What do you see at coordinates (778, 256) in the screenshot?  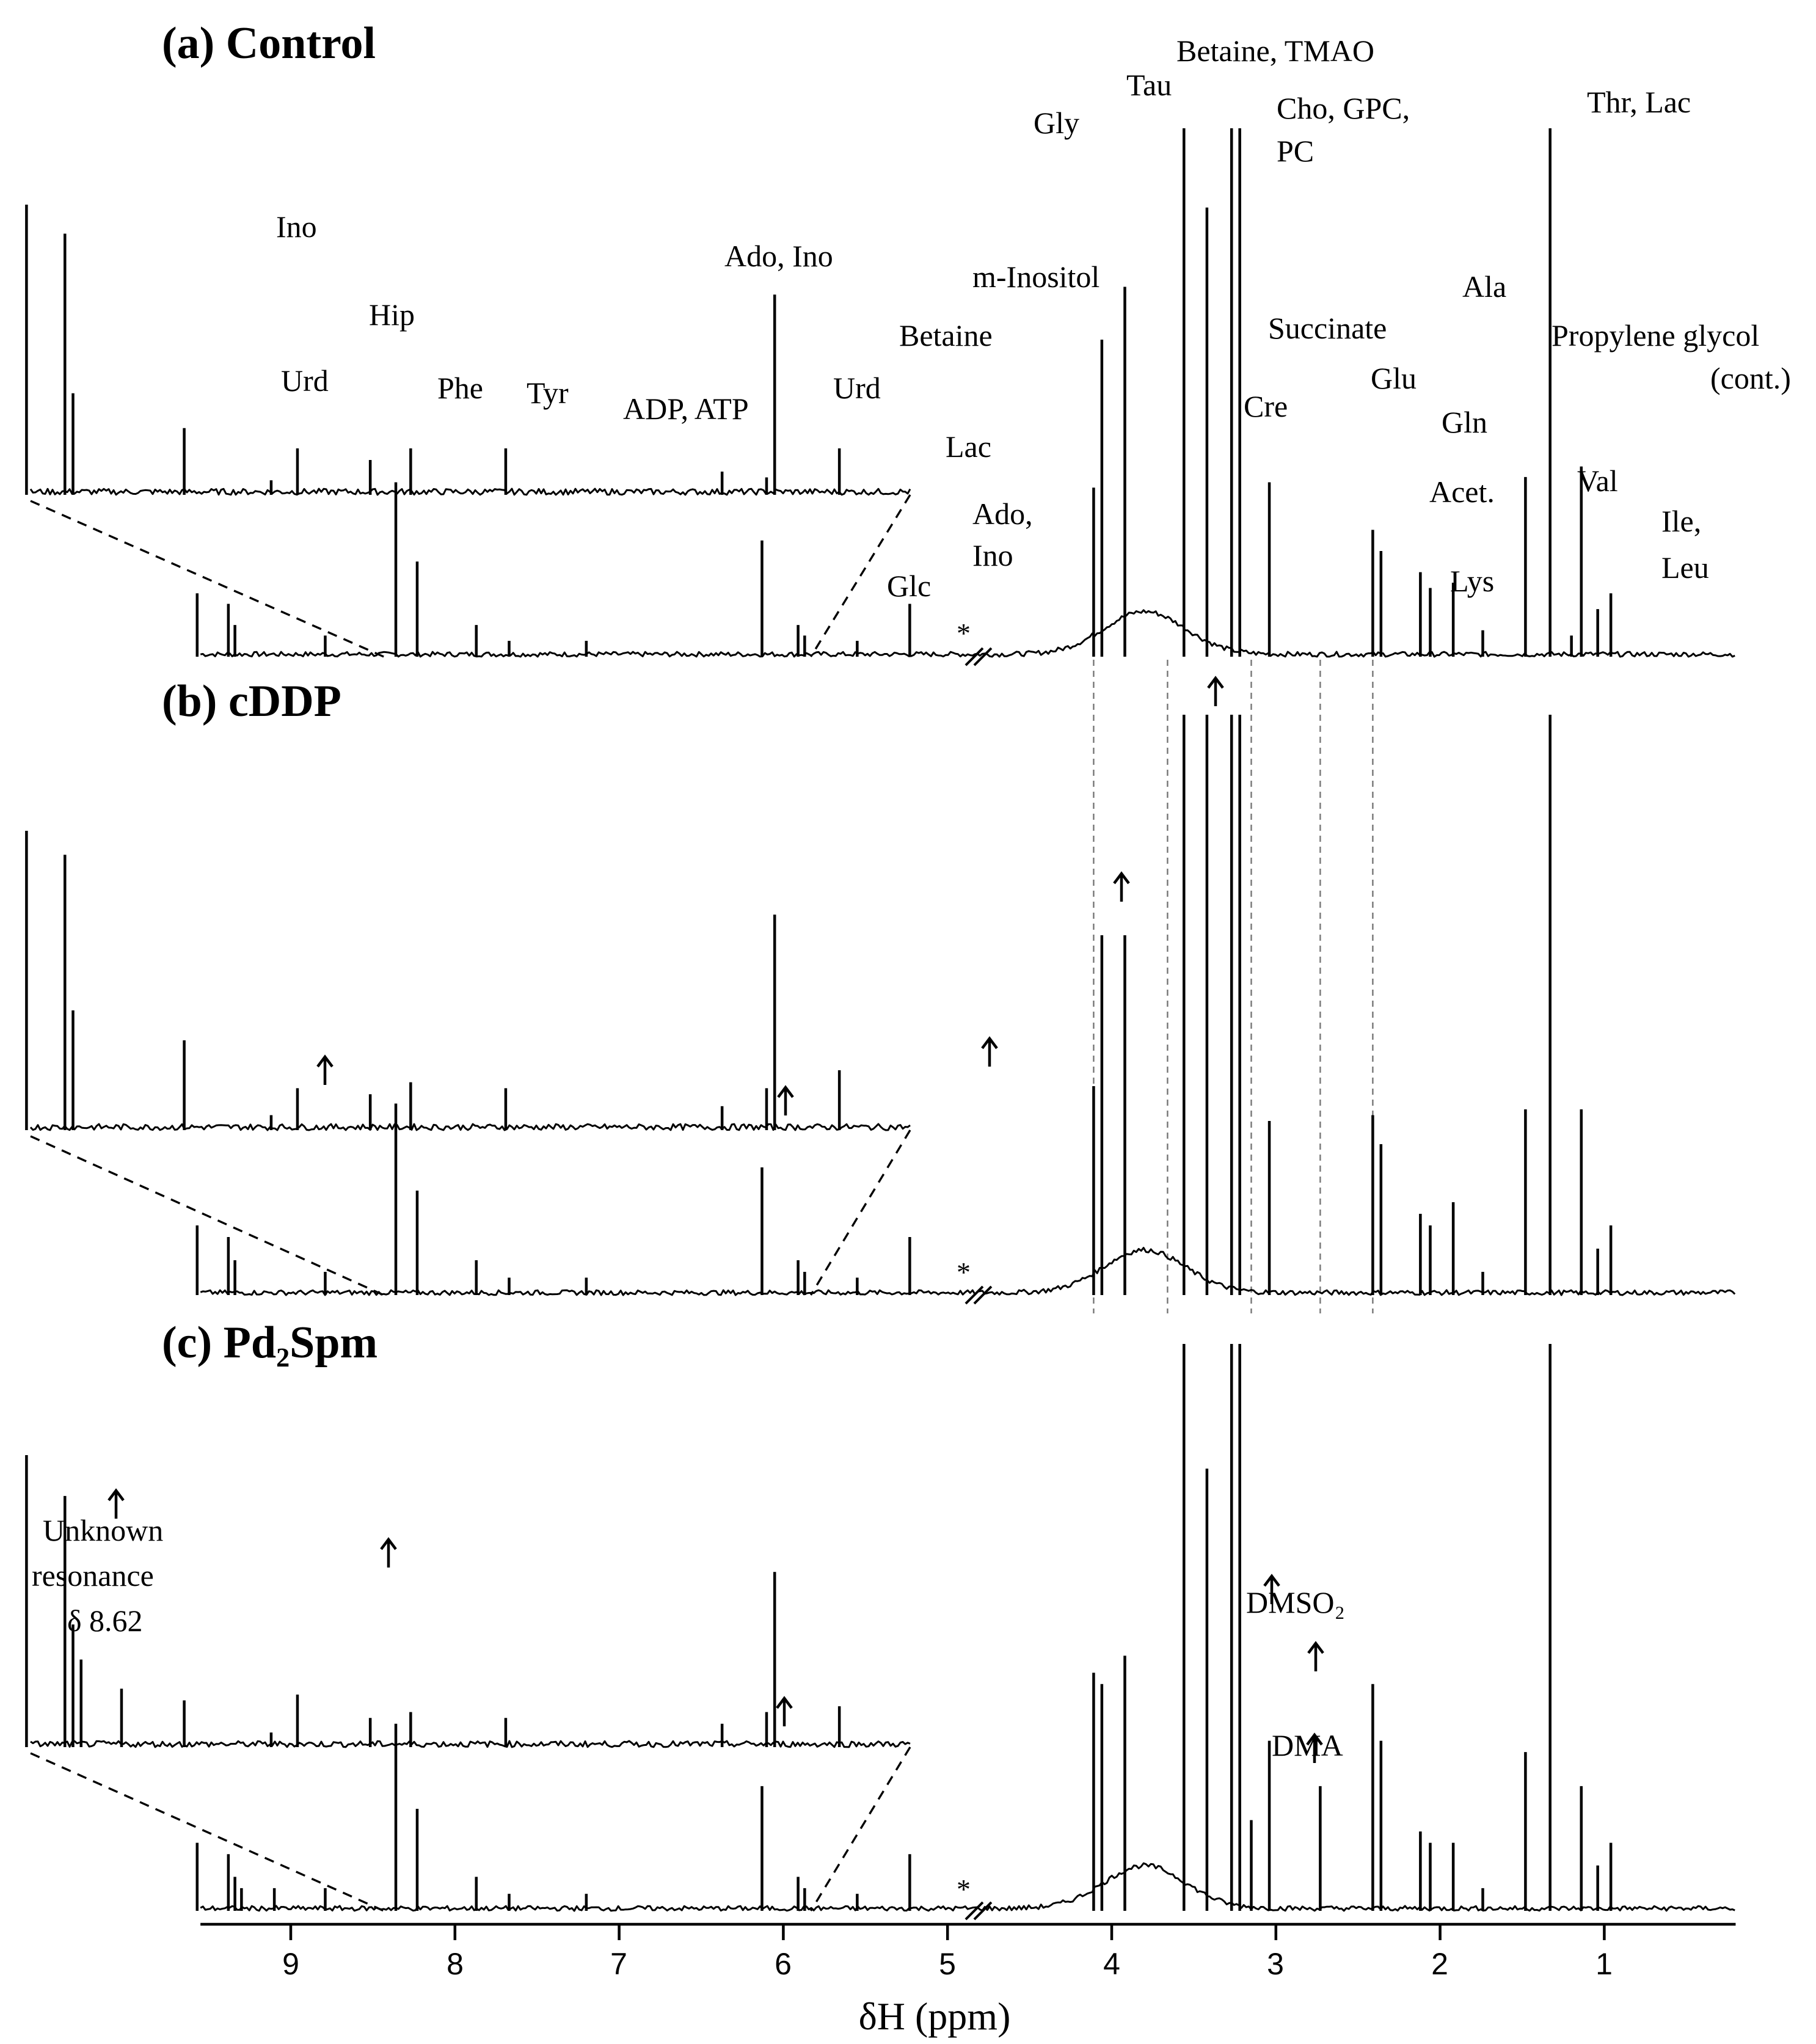 I see `label-ado-ino-zoom: Ado, Ino` at bounding box center [778, 256].